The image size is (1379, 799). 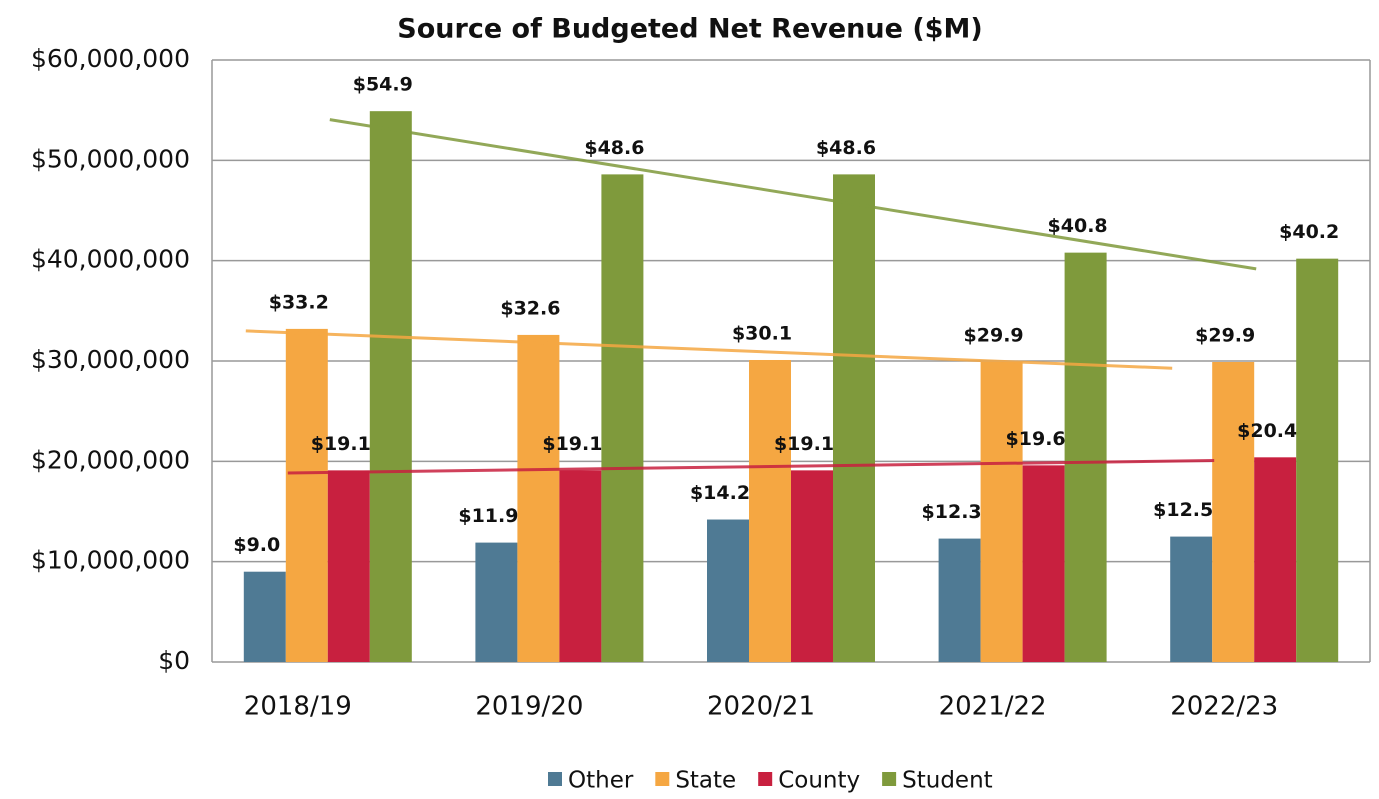 What do you see at coordinates (383, 85) in the screenshot?
I see `data-label: $54.9` at bounding box center [383, 85].